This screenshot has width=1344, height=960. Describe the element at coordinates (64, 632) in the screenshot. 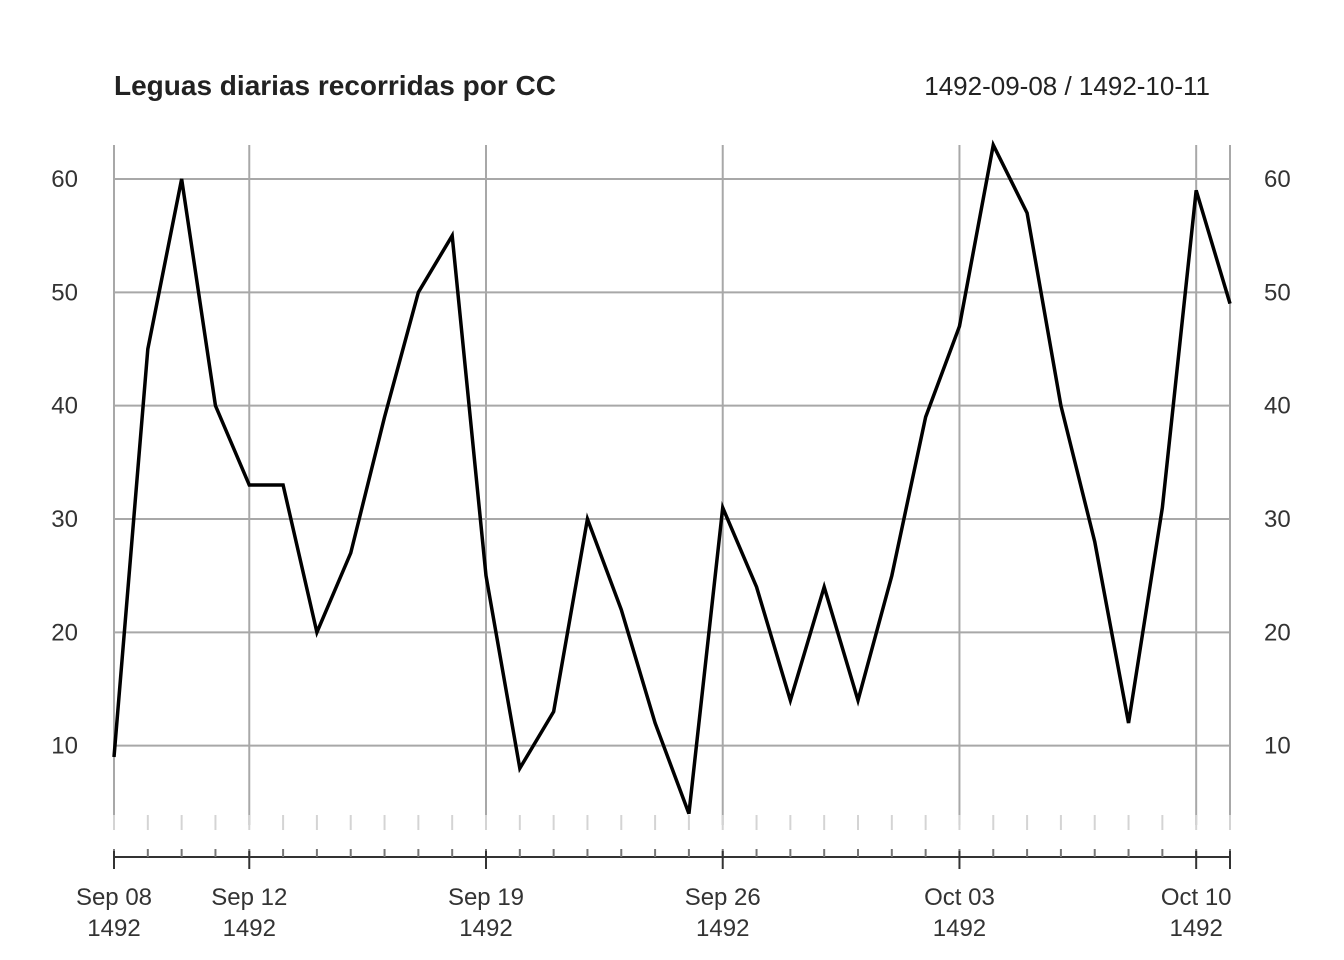

I see `y-tick-label-left: 20` at that location.